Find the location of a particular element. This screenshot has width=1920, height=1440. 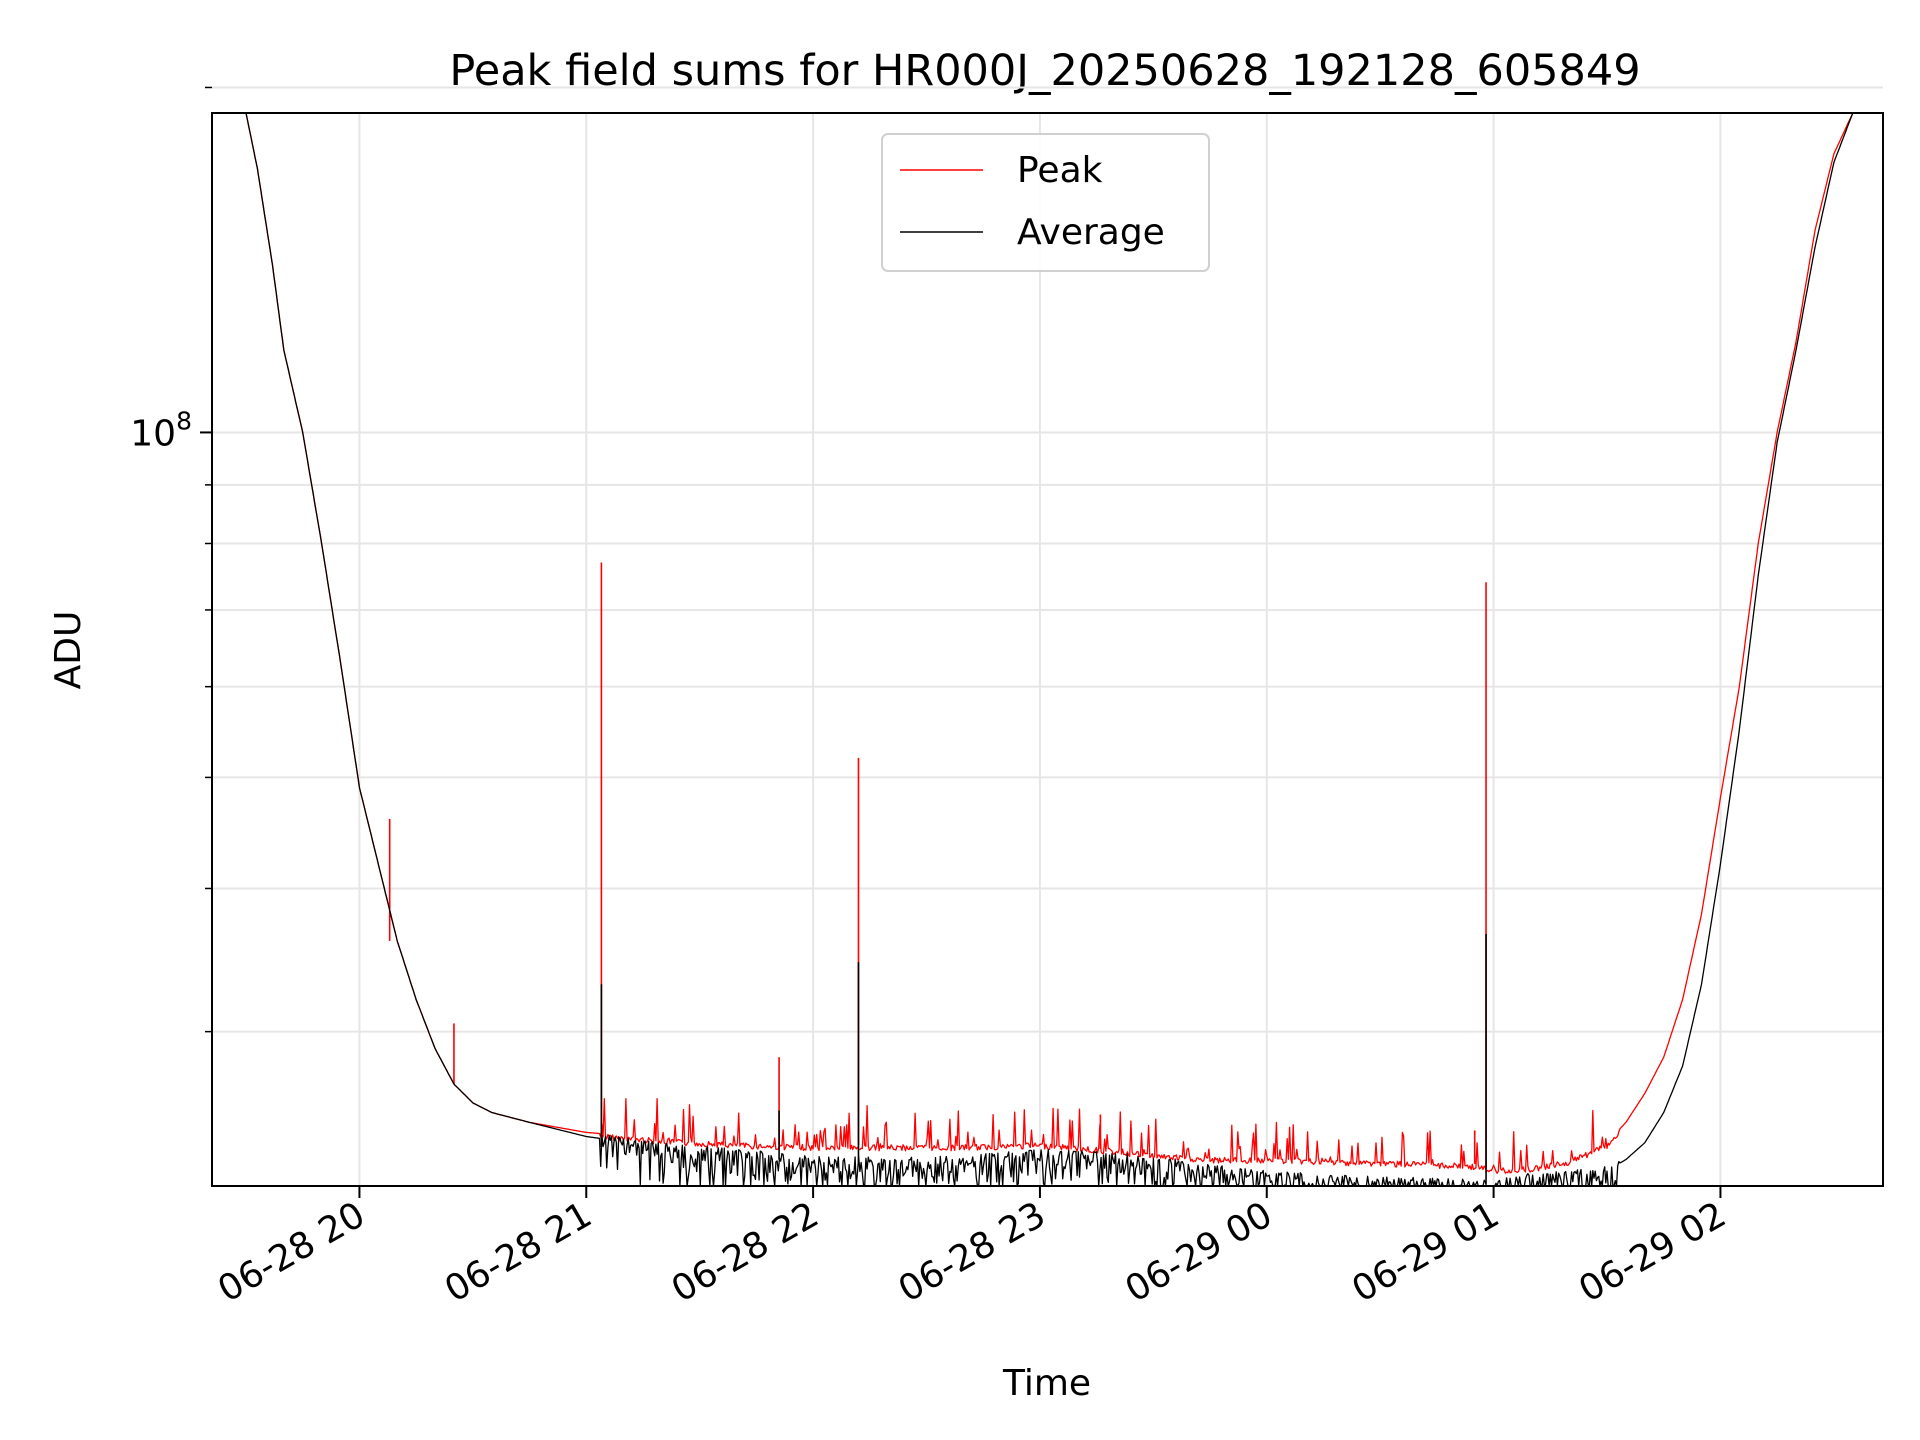

legend-box is located at coordinates (1045, 202).